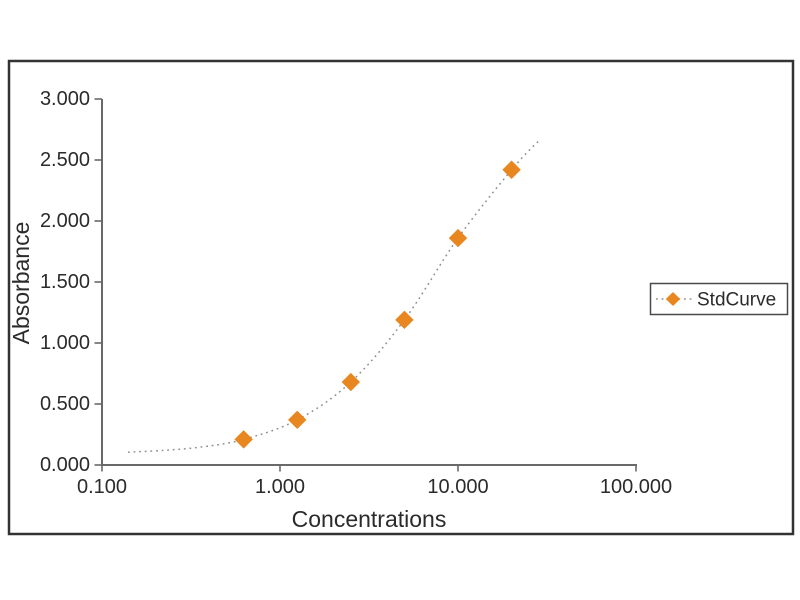 The height and width of the screenshot is (600, 800). Describe the element at coordinates (369, 519) in the screenshot. I see `x-axis-title: Concentrations` at that location.